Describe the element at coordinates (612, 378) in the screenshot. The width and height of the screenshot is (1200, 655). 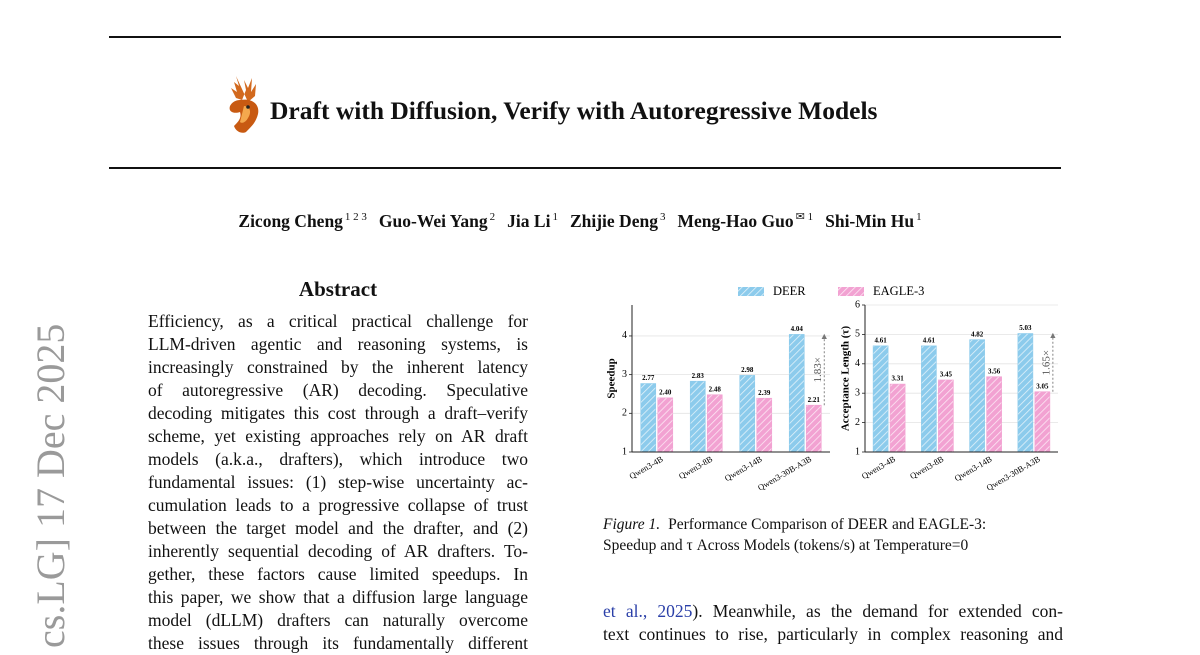
I see `y-axis-label: Speedup` at that location.